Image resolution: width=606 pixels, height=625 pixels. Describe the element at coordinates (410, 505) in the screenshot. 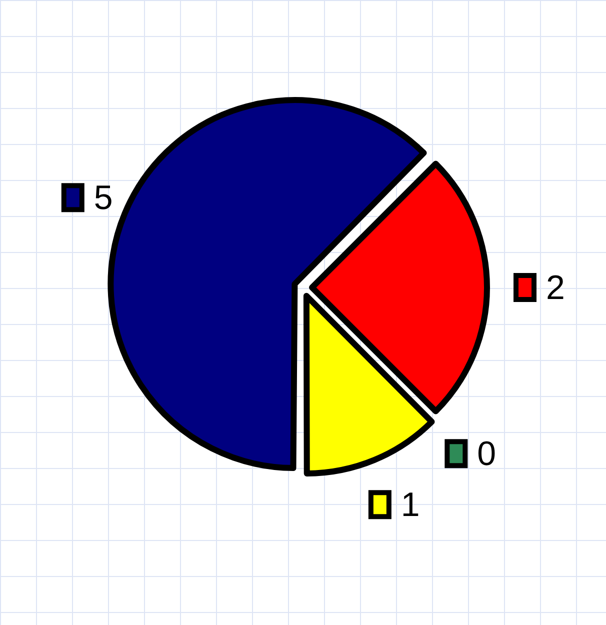

I see `legend-label: 1` at that location.